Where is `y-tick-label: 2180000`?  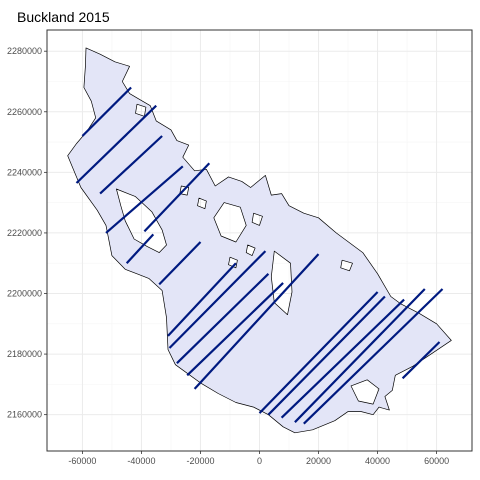 y-tick-label: 2180000 is located at coordinates (24, 354).